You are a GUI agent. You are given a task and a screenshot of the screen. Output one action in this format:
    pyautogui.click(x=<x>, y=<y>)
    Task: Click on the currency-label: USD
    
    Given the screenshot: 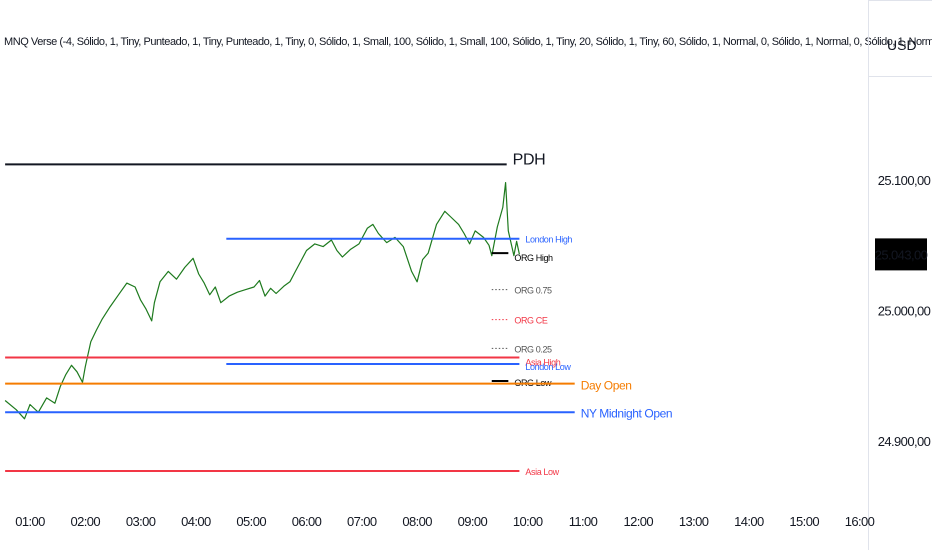 What is the action you would take?
    pyautogui.click(x=902, y=45)
    